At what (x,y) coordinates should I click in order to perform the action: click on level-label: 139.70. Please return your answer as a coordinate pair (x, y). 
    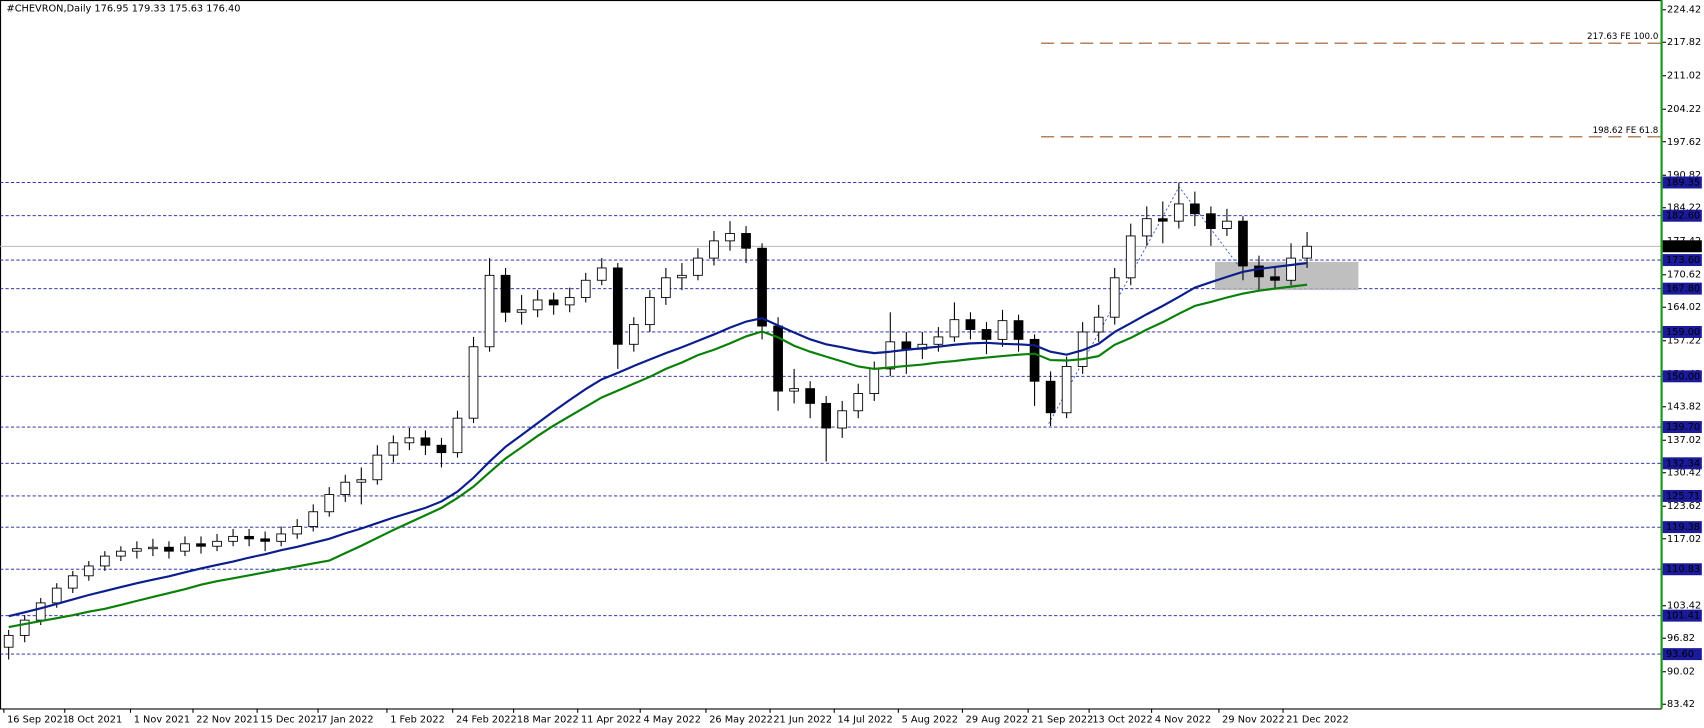
    Looking at the image, I should click on (1683, 427).